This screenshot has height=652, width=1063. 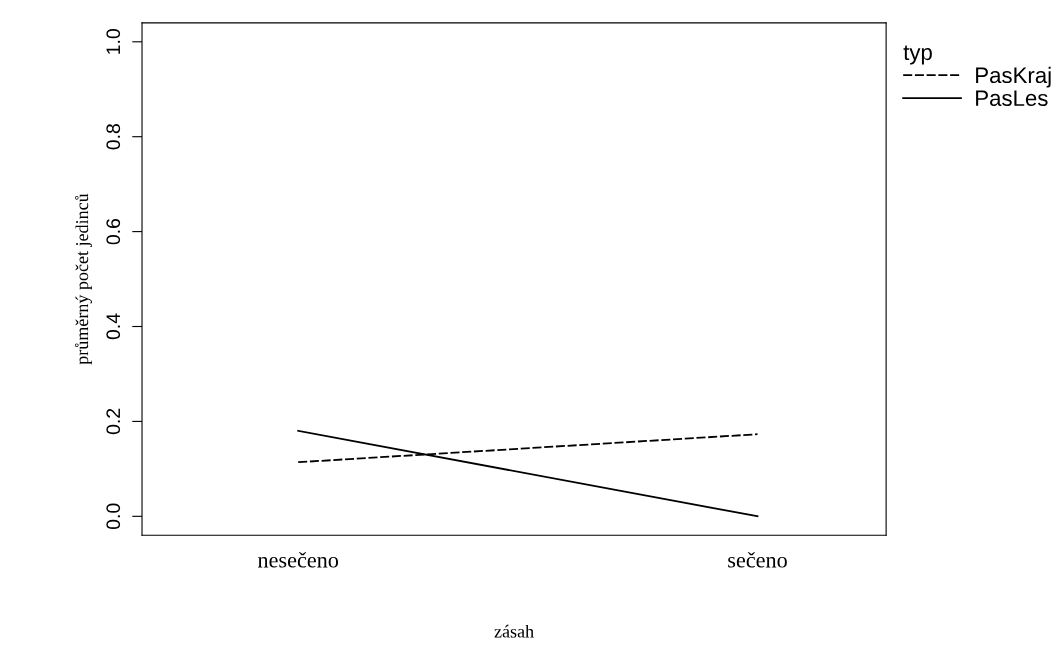 What do you see at coordinates (113, 137) in the screenshot?
I see `y-tick-label: 0.8` at bounding box center [113, 137].